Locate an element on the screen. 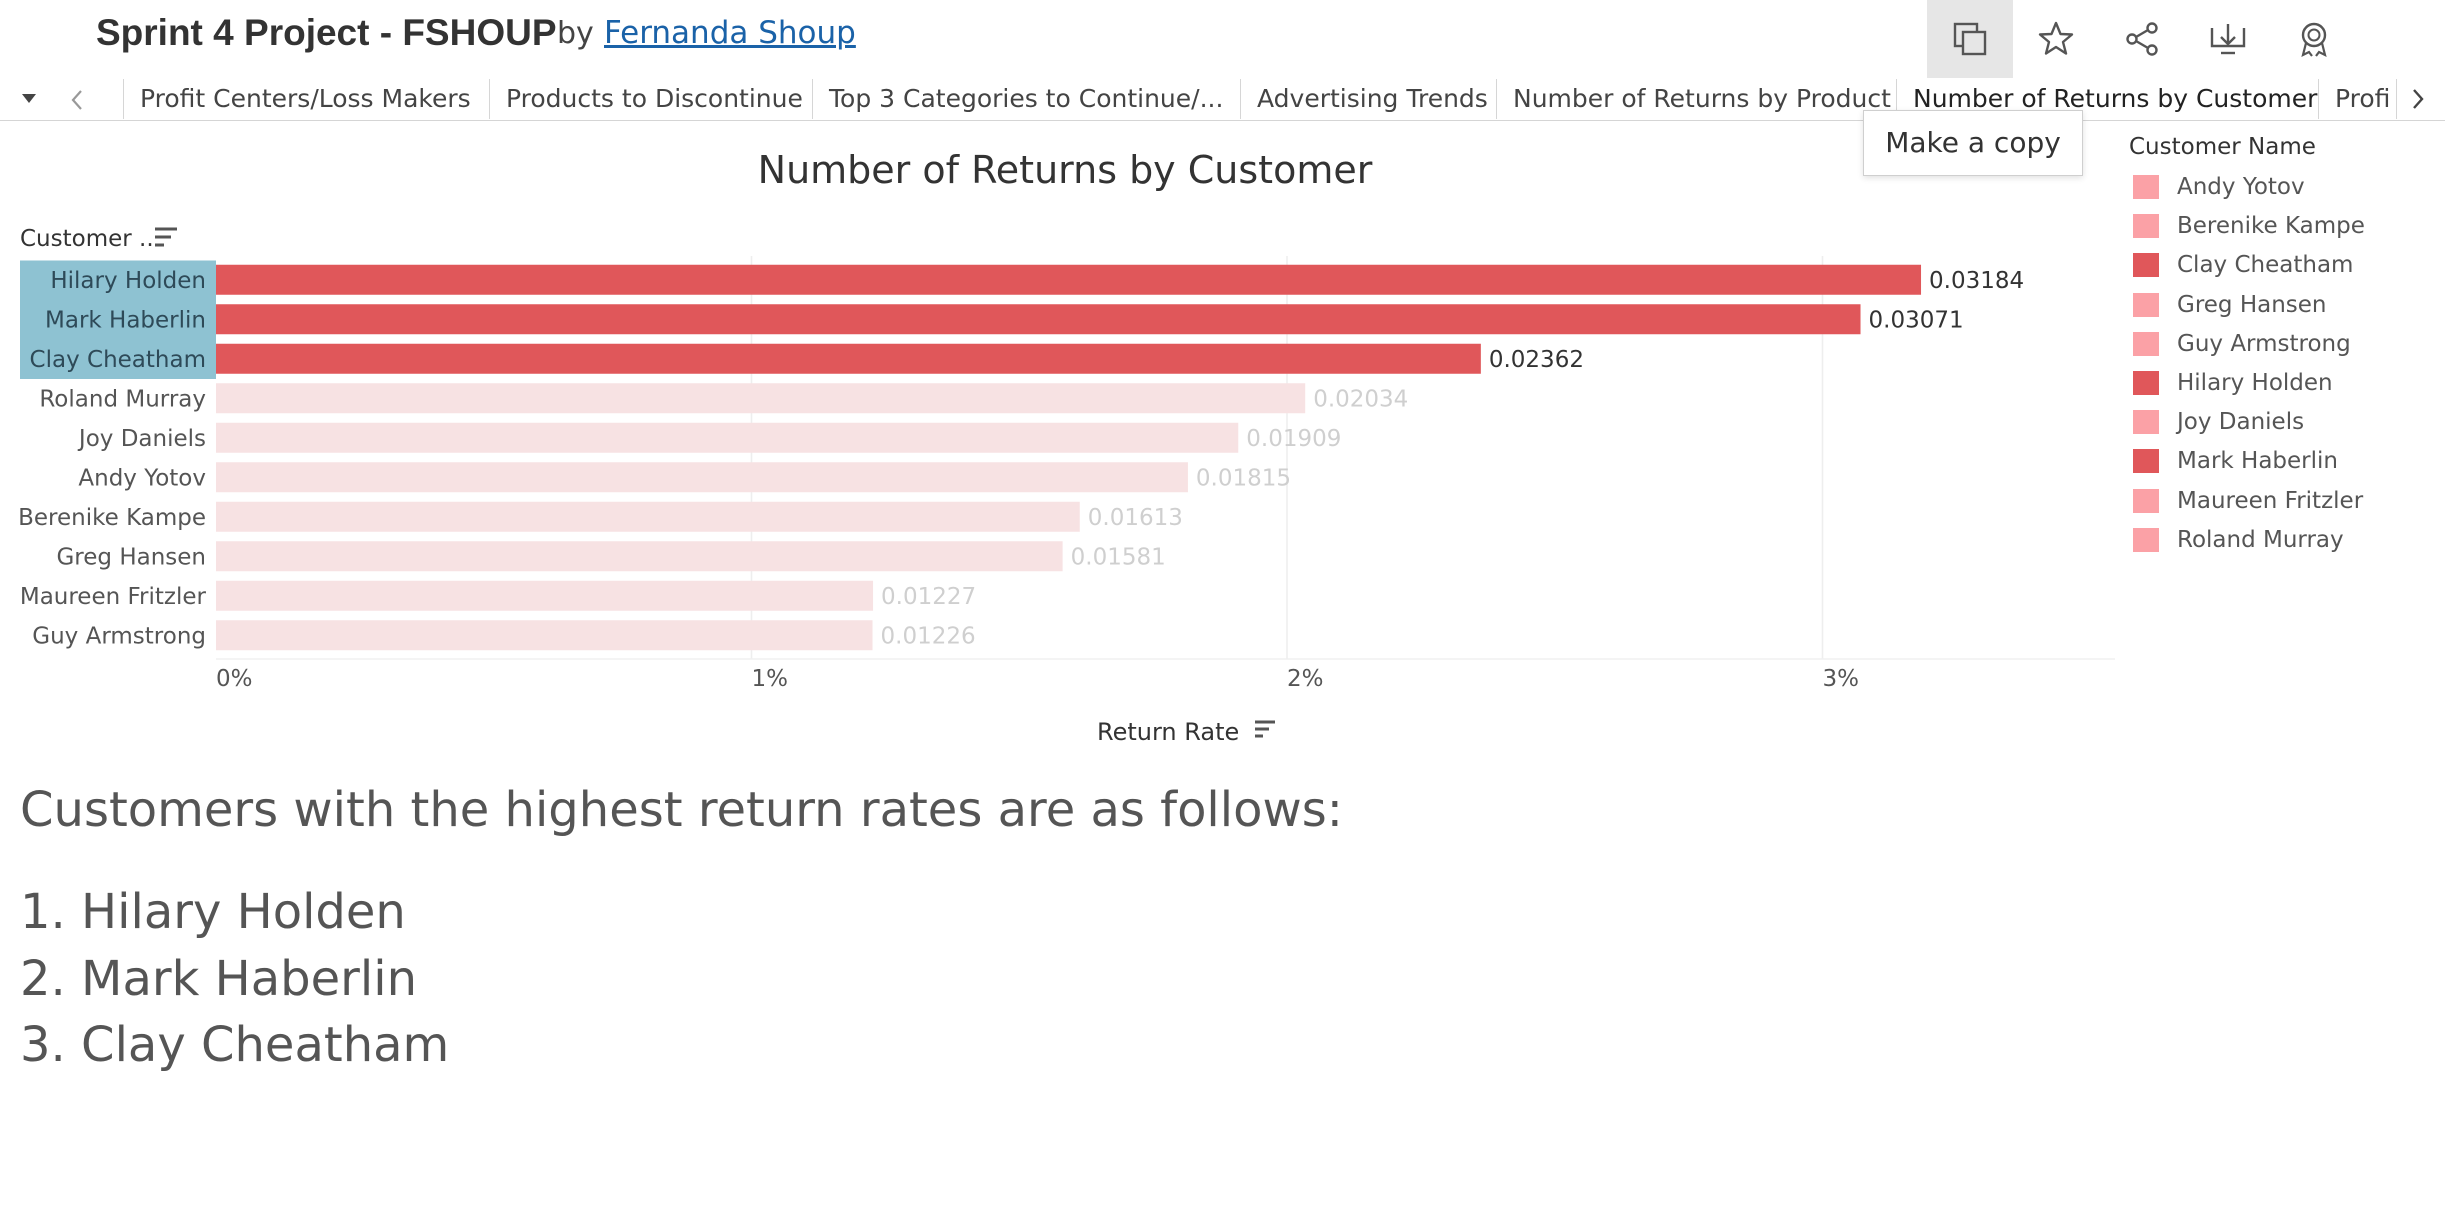  tab-profit-centers: Profit Centers/Loss Makers is located at coordinates (306, 99).